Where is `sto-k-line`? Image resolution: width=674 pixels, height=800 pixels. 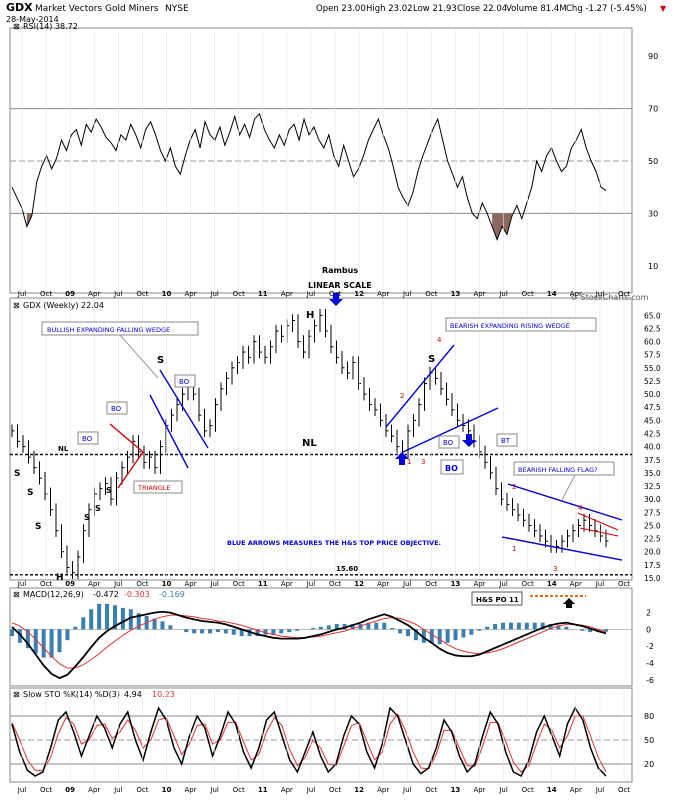 sto-k-line is located at coordinates (309, 742).